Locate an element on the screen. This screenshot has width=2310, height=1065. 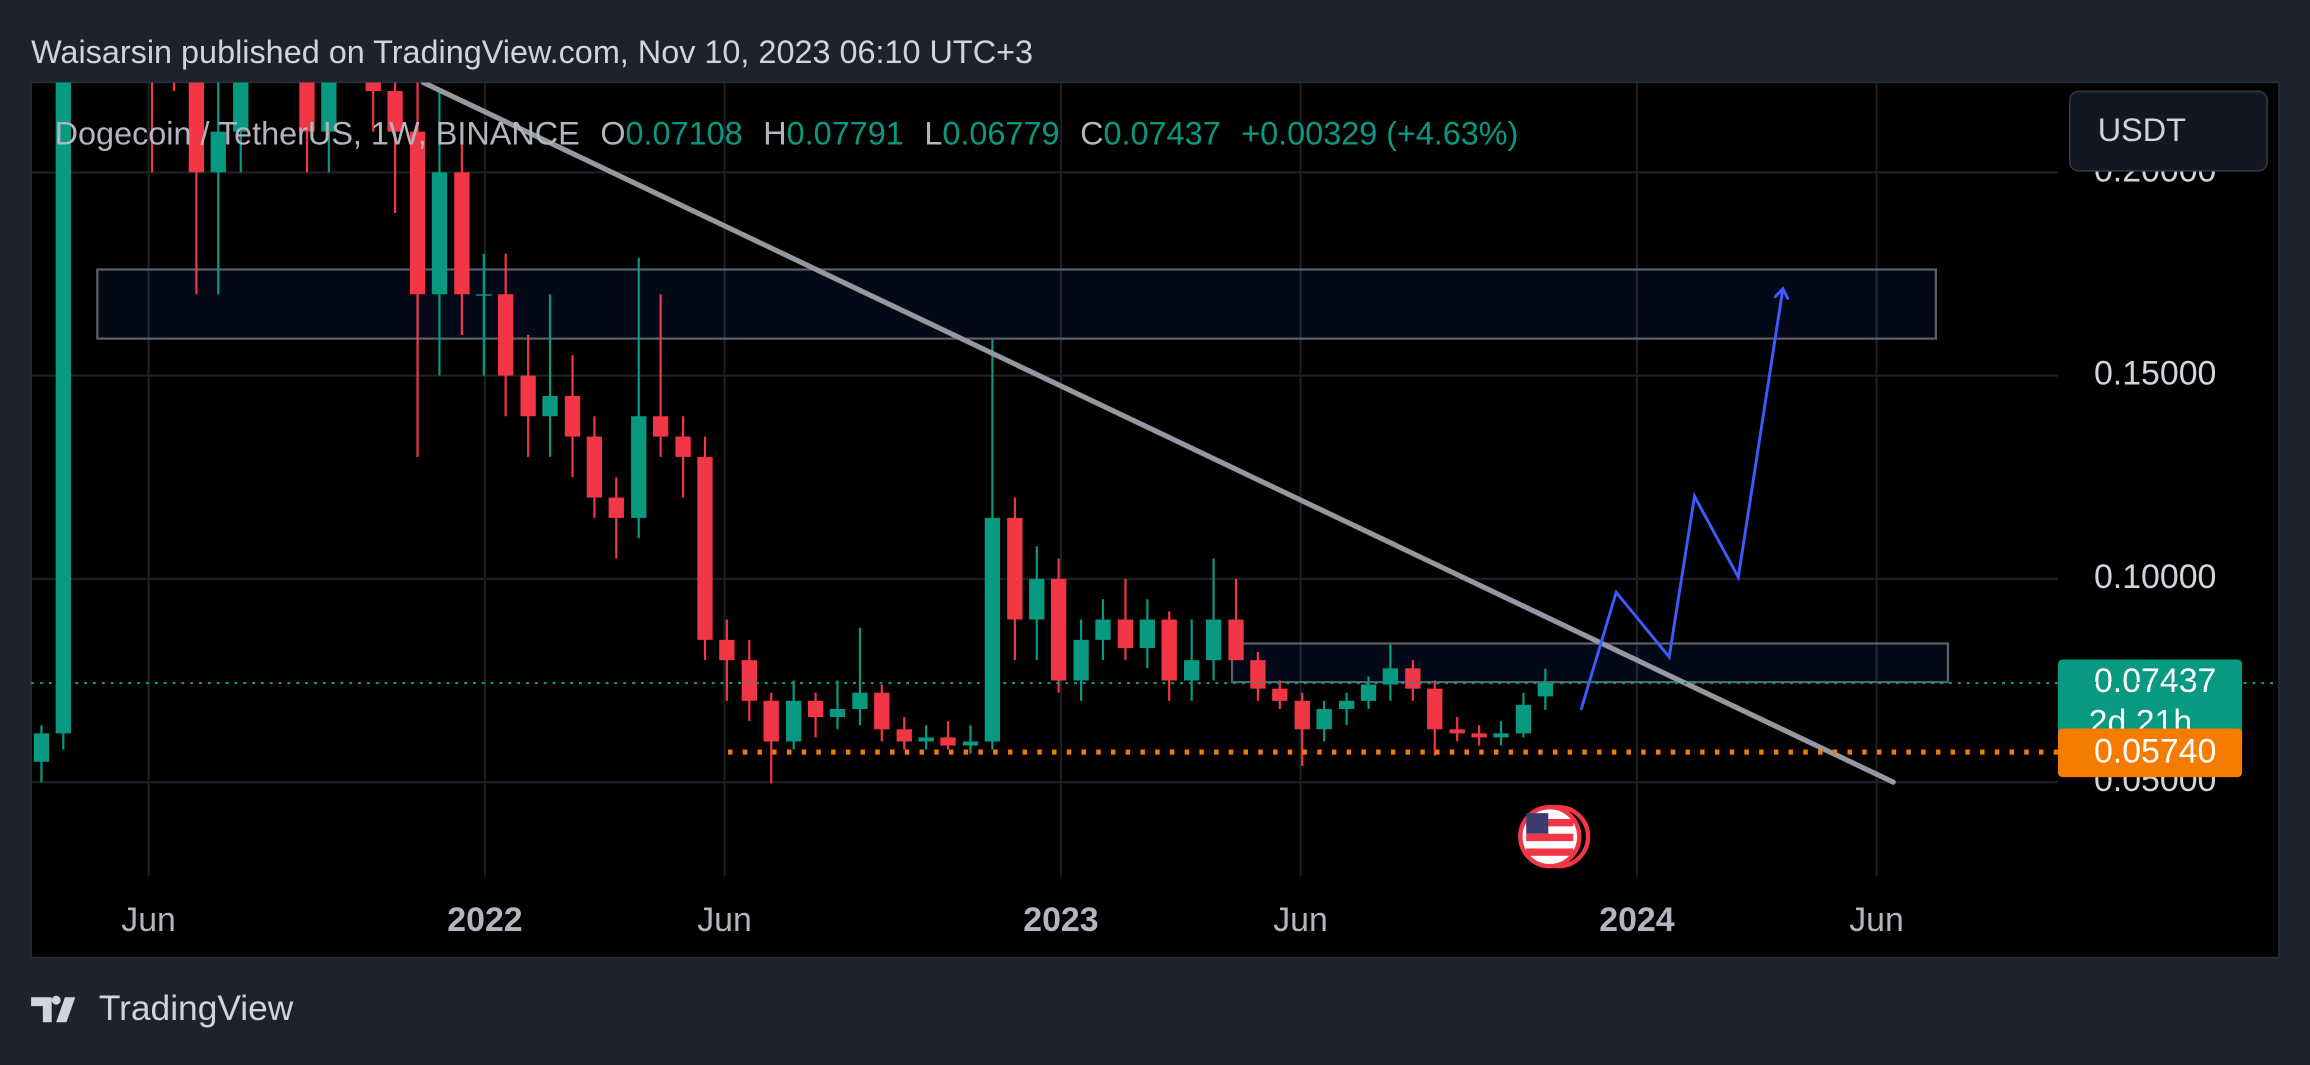
y-tick-label: 0.15000 is located at coordinates (2155, 374).